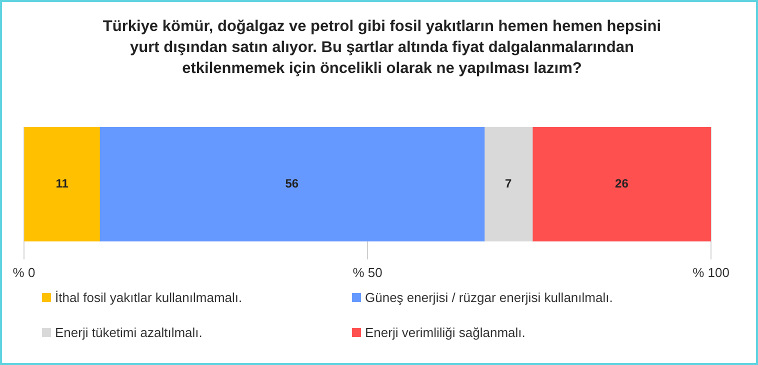 Image resolution: width=758 pixels, height=365 pixels. Describe the element at coordinates (382, 48) in the screenshot. I see `chart-title: Türkiye kömür, doğalgaz ve petrol gibi fosil yakıtların hemen hemen hepsini yurt dışından satın alıyor. Bu şartlar altında fiyat dalgalanmalarından etkilenmemek için öncelikli olarak ne yapılması lazım?` at that location.